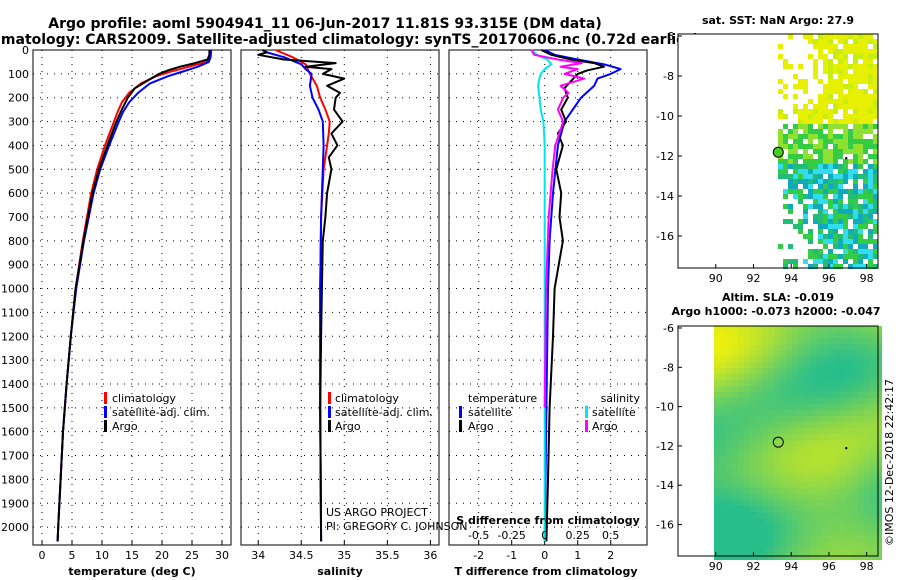 This screenshot has height=580, width=900. Describe the element at coordinates (161, 412) in the screenshot. I see `legend-satellite: satellite-adj. clim.` at that location.